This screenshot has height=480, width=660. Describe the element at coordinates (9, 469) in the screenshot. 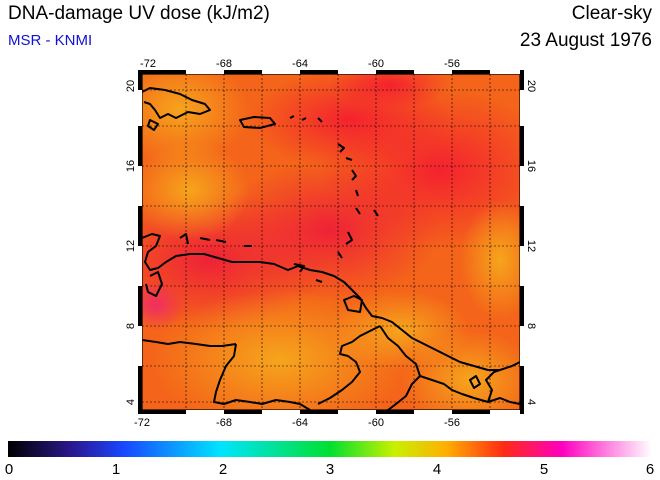

I see `colorbar-label: 0` at that location.